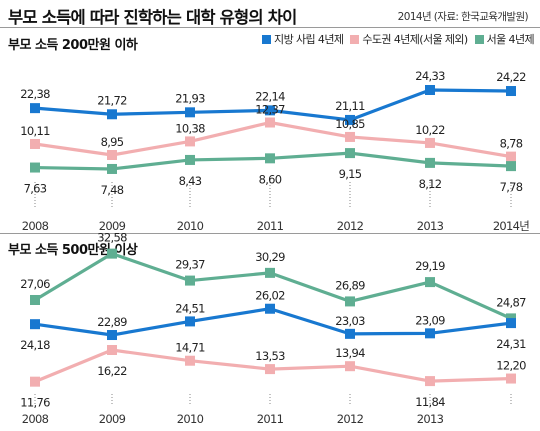 This screenshot has height=431, width=540. I want to click on legend: 지방 사립 4년제 수도권 4년제(서울 제외) 서울 4년제, so click(398, 39).